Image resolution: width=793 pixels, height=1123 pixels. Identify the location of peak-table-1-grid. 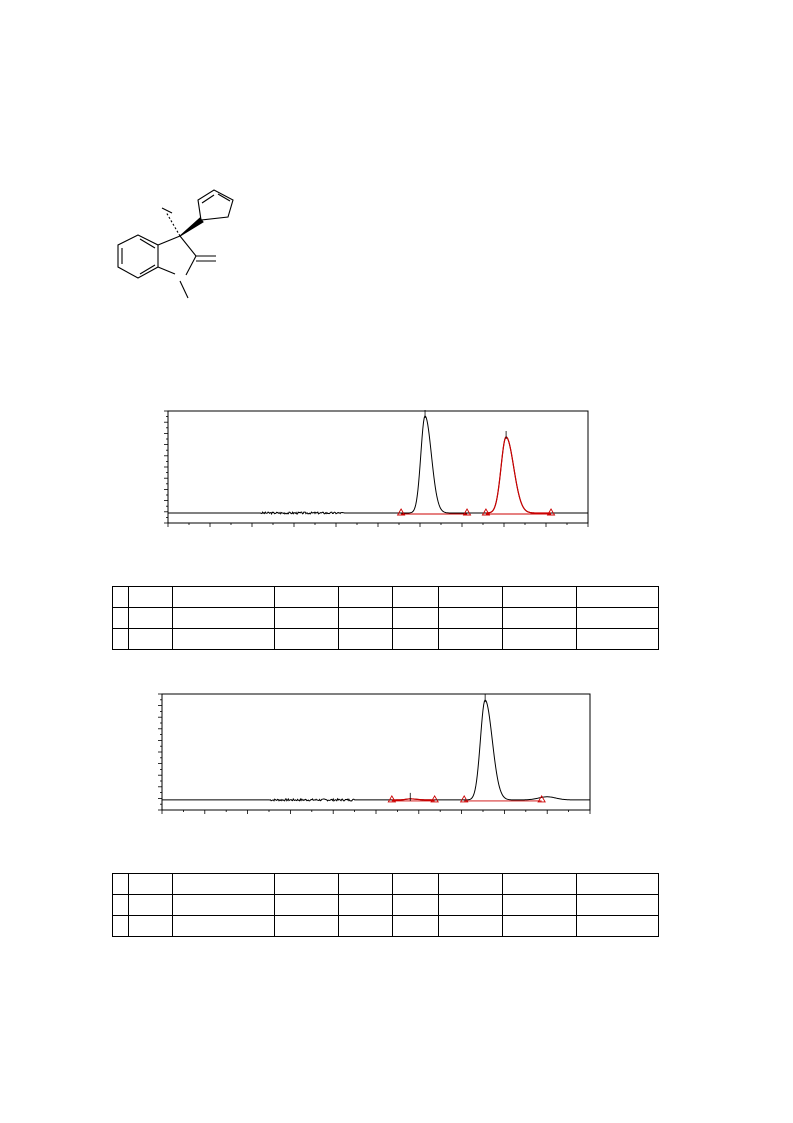
(385, 618).